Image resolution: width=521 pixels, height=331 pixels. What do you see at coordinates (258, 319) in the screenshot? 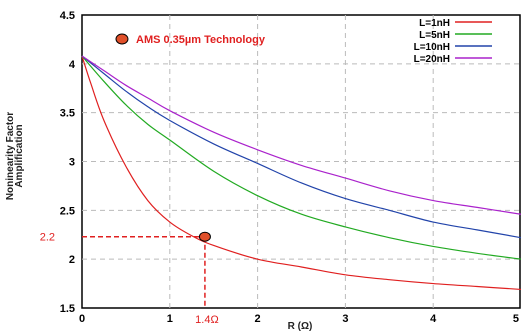
I see `x-tick-label: 2` at bounding box center [258, 319].